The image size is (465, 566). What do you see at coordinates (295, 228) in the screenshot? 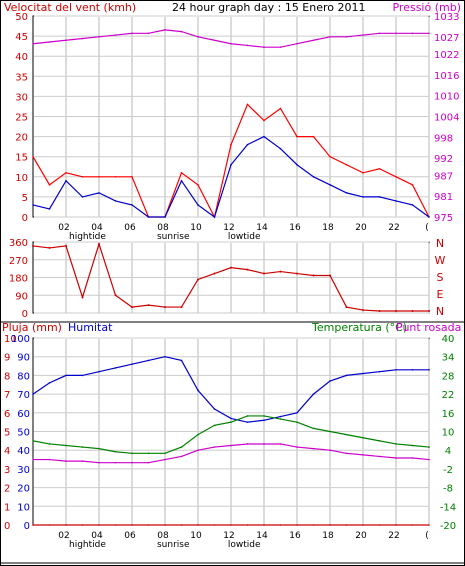
I see `hour-tick-label: 16` at bounding box center [295, 228].